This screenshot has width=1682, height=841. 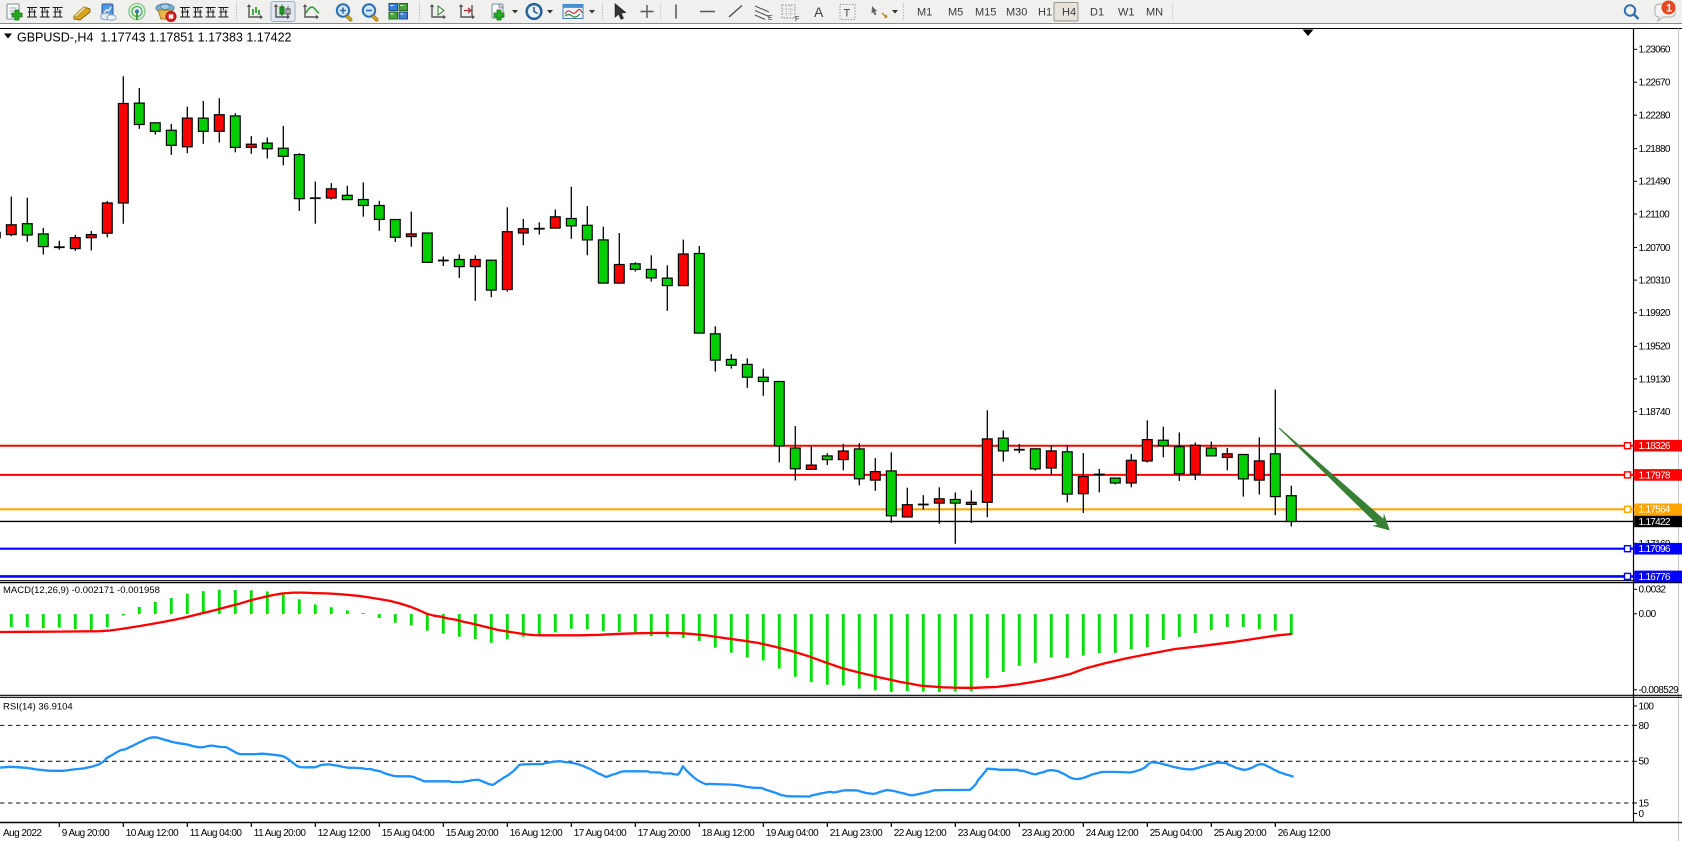 I want to click on svg-text: Aug 2022, so click(x=22, y=833).